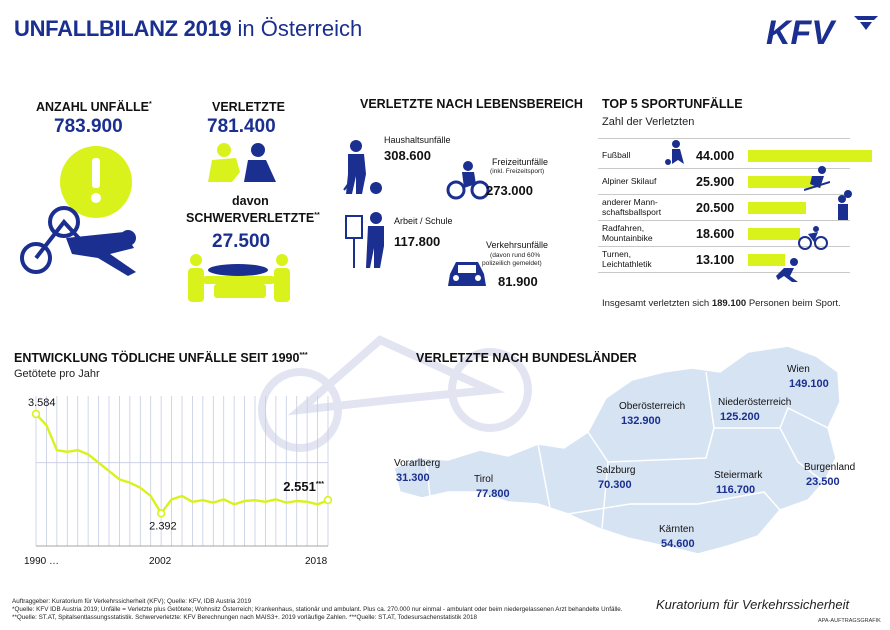 This screenshot has width=890, height=630. What do you see at coordinates (423, 221) in the screenshot?
I see `arbeit-label: Arbeit / Schule` at bounding box center [423, 221].